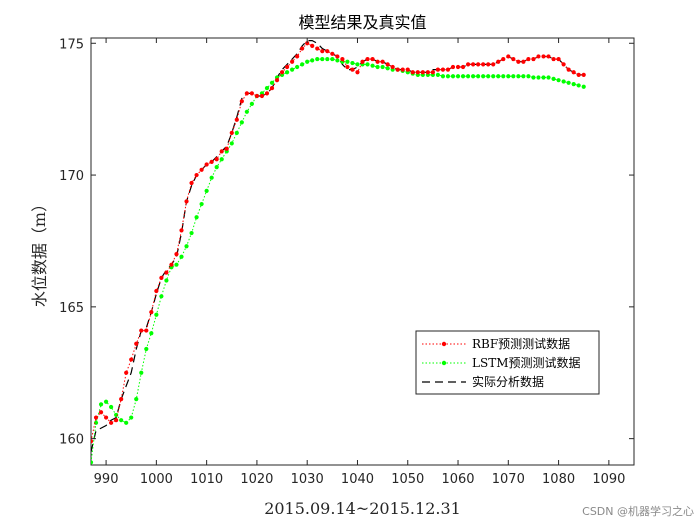 This screenshot has height=525, width=700. I want to click on x-tick-label: 1060, so click(457, 479).